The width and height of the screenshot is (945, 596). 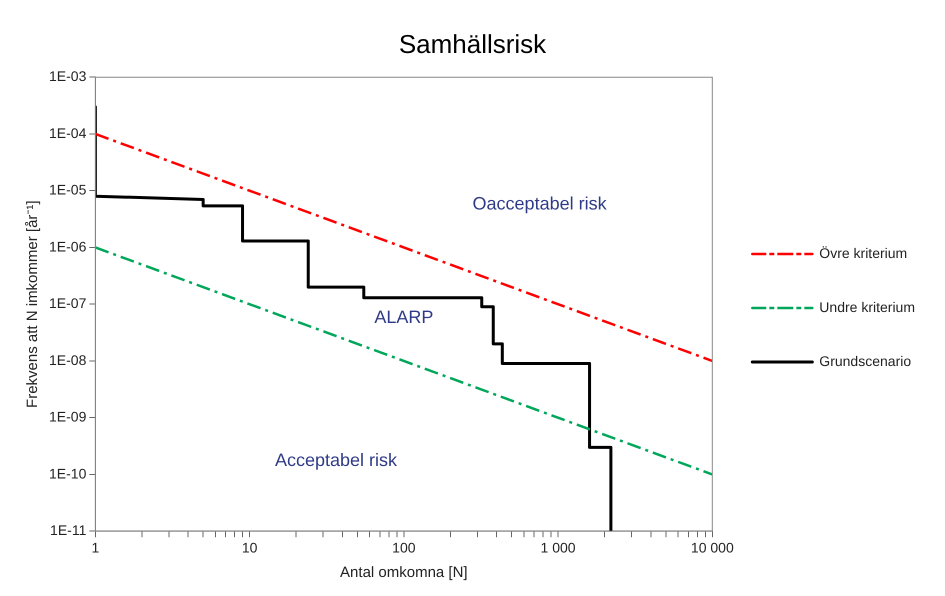 What do you see at coordinates (867, 306) in the screenshot?
I see `legend-label: Undre kriterium` at bounding box center [867, 306].